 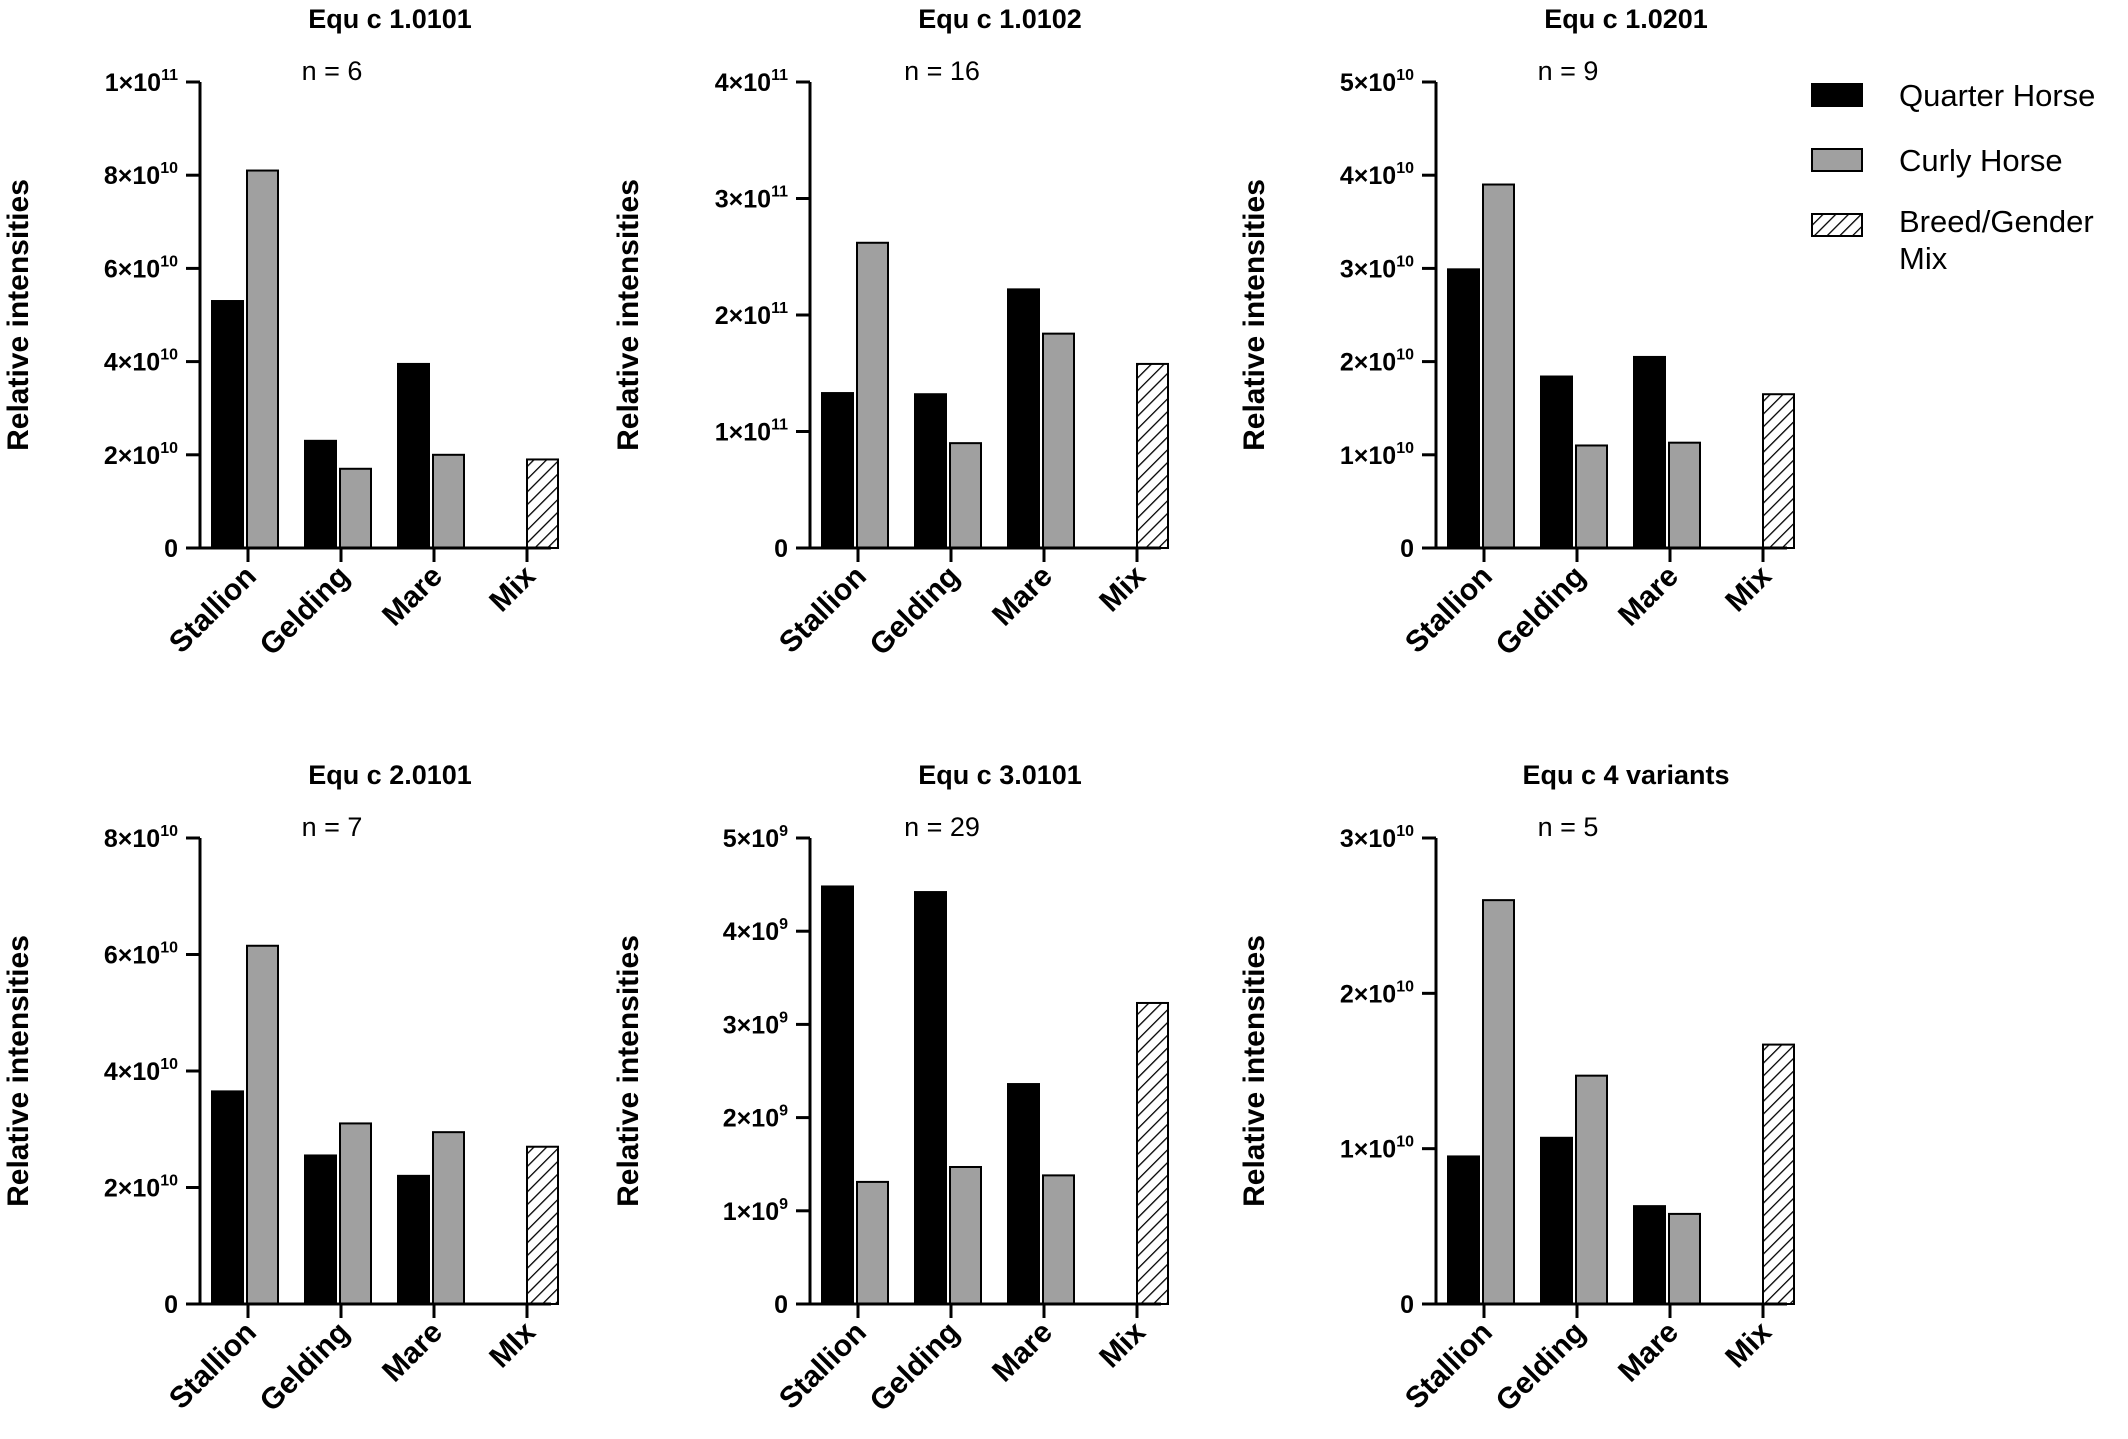 What do you see at coordinates (1923, 258) in the screenshot?
I see `legend-label: Mix` at bounding box center [1923, 258].